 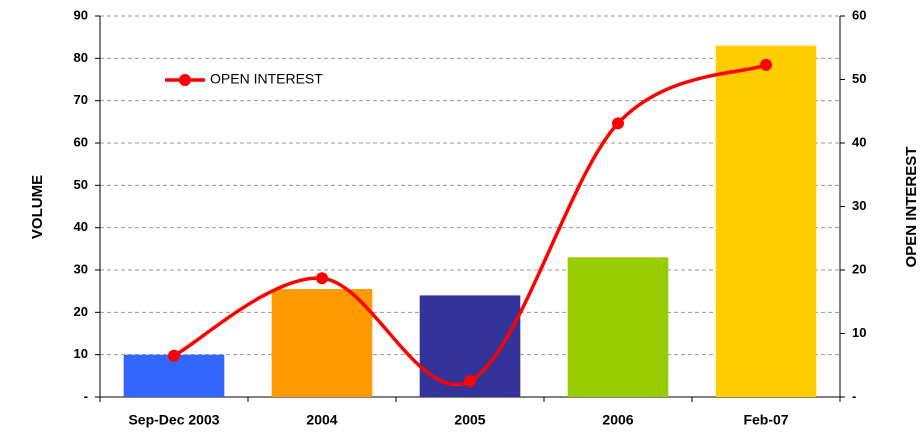 I want to click on x-tick-label: 2004, so click(x=321, y=420).